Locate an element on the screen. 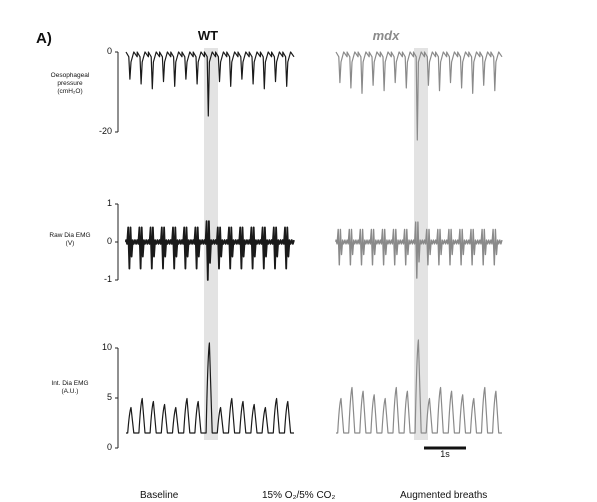 This screenshot has width=597, height=502. ylabel-pressure-line-3: (cmH₂O) is located at coordinates (70, 91).